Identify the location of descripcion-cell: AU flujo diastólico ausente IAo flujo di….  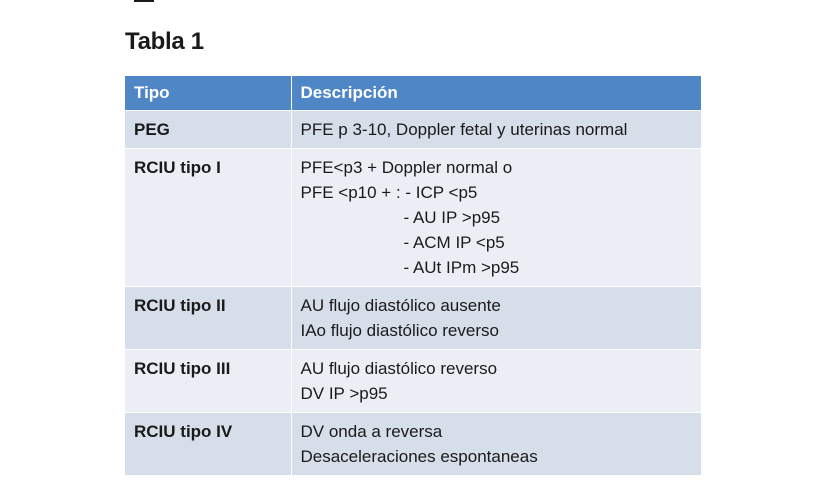
(496, 318).